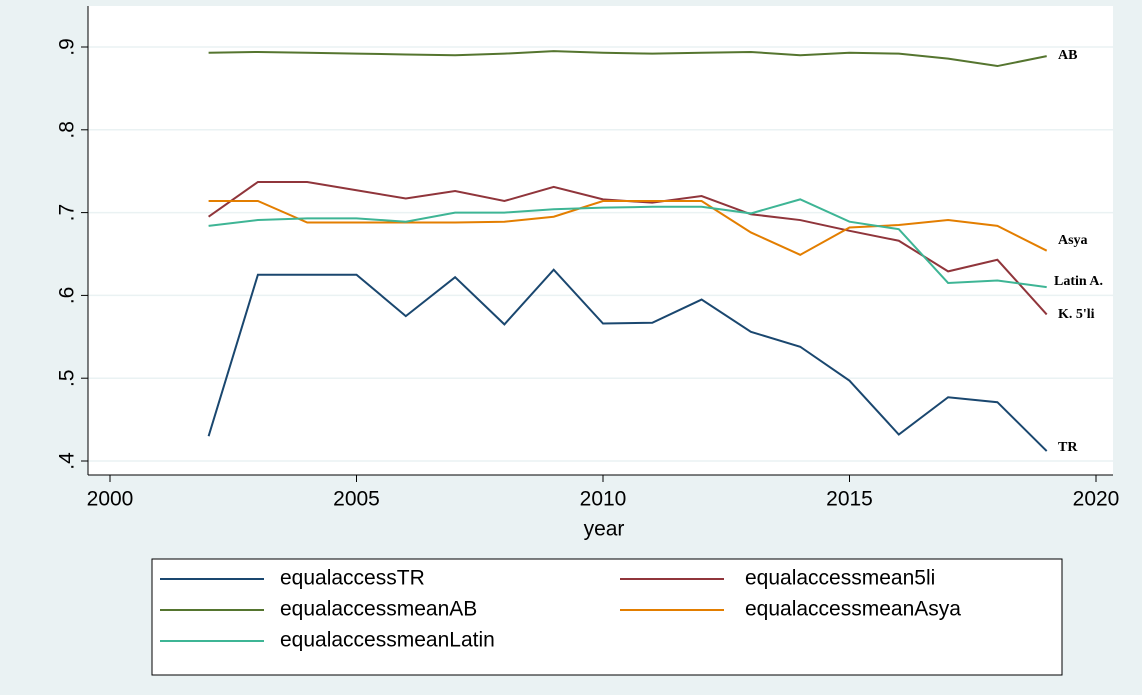 The height and width of the screenshot is (695, 1142). I want to click on x-tick-label: 2000, so click(110, 499).